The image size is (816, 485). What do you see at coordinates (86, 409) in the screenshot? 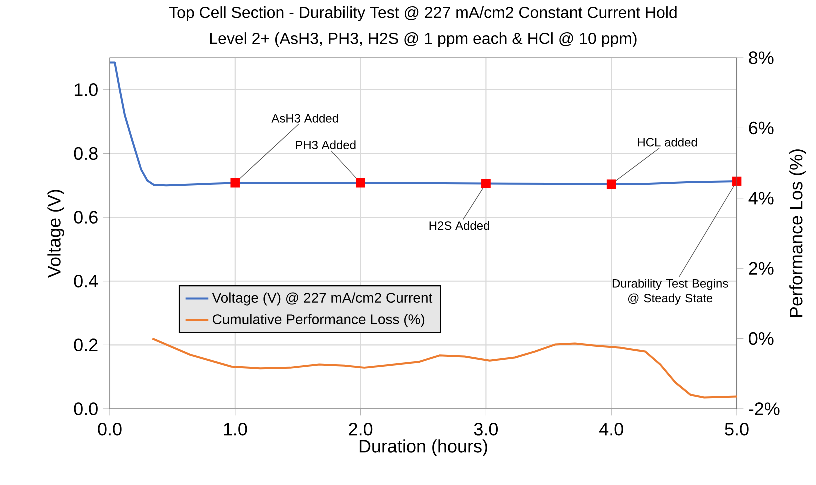
I see `y-tick-label: 0.0` at bounding box center [86, 409].